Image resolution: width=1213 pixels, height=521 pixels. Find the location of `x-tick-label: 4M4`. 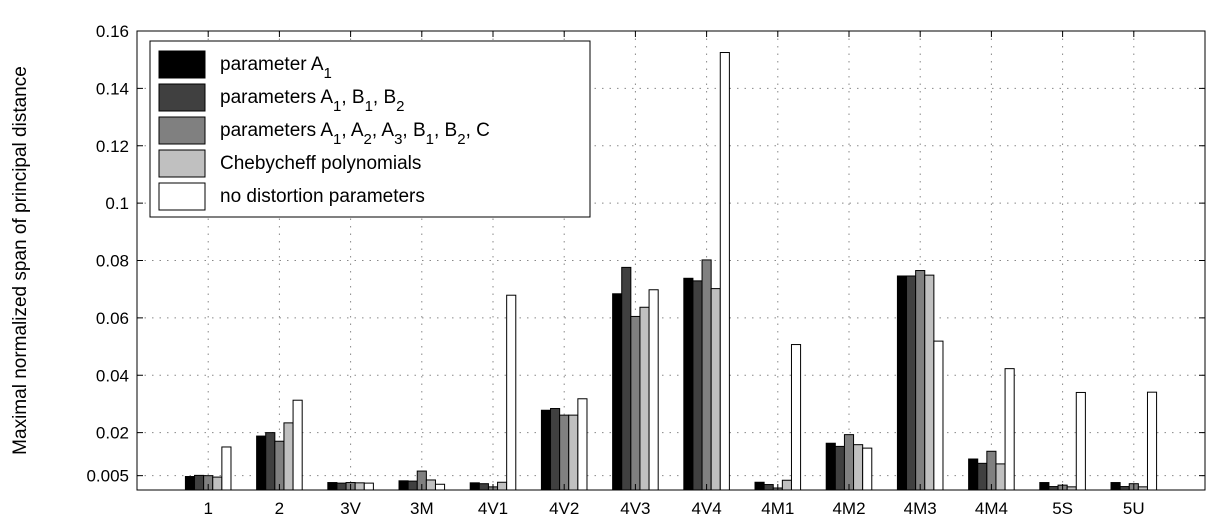

x-tick-label: 4M4 is located at coordinates (991, 508).